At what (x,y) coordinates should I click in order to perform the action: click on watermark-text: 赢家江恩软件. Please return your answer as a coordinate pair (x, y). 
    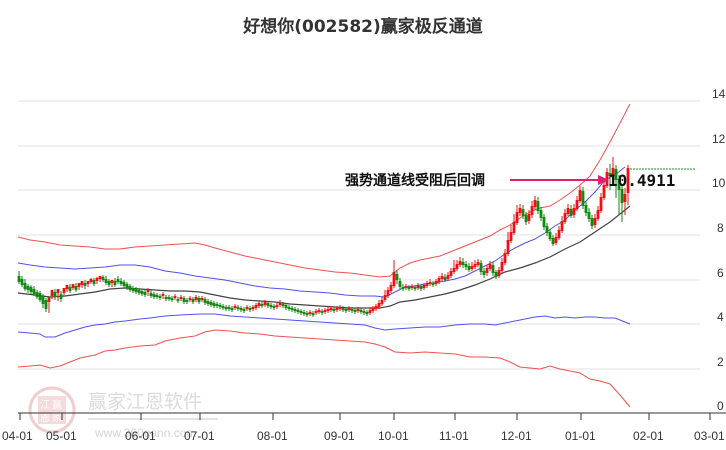
    Looking at the image, I should click on (145, 402).